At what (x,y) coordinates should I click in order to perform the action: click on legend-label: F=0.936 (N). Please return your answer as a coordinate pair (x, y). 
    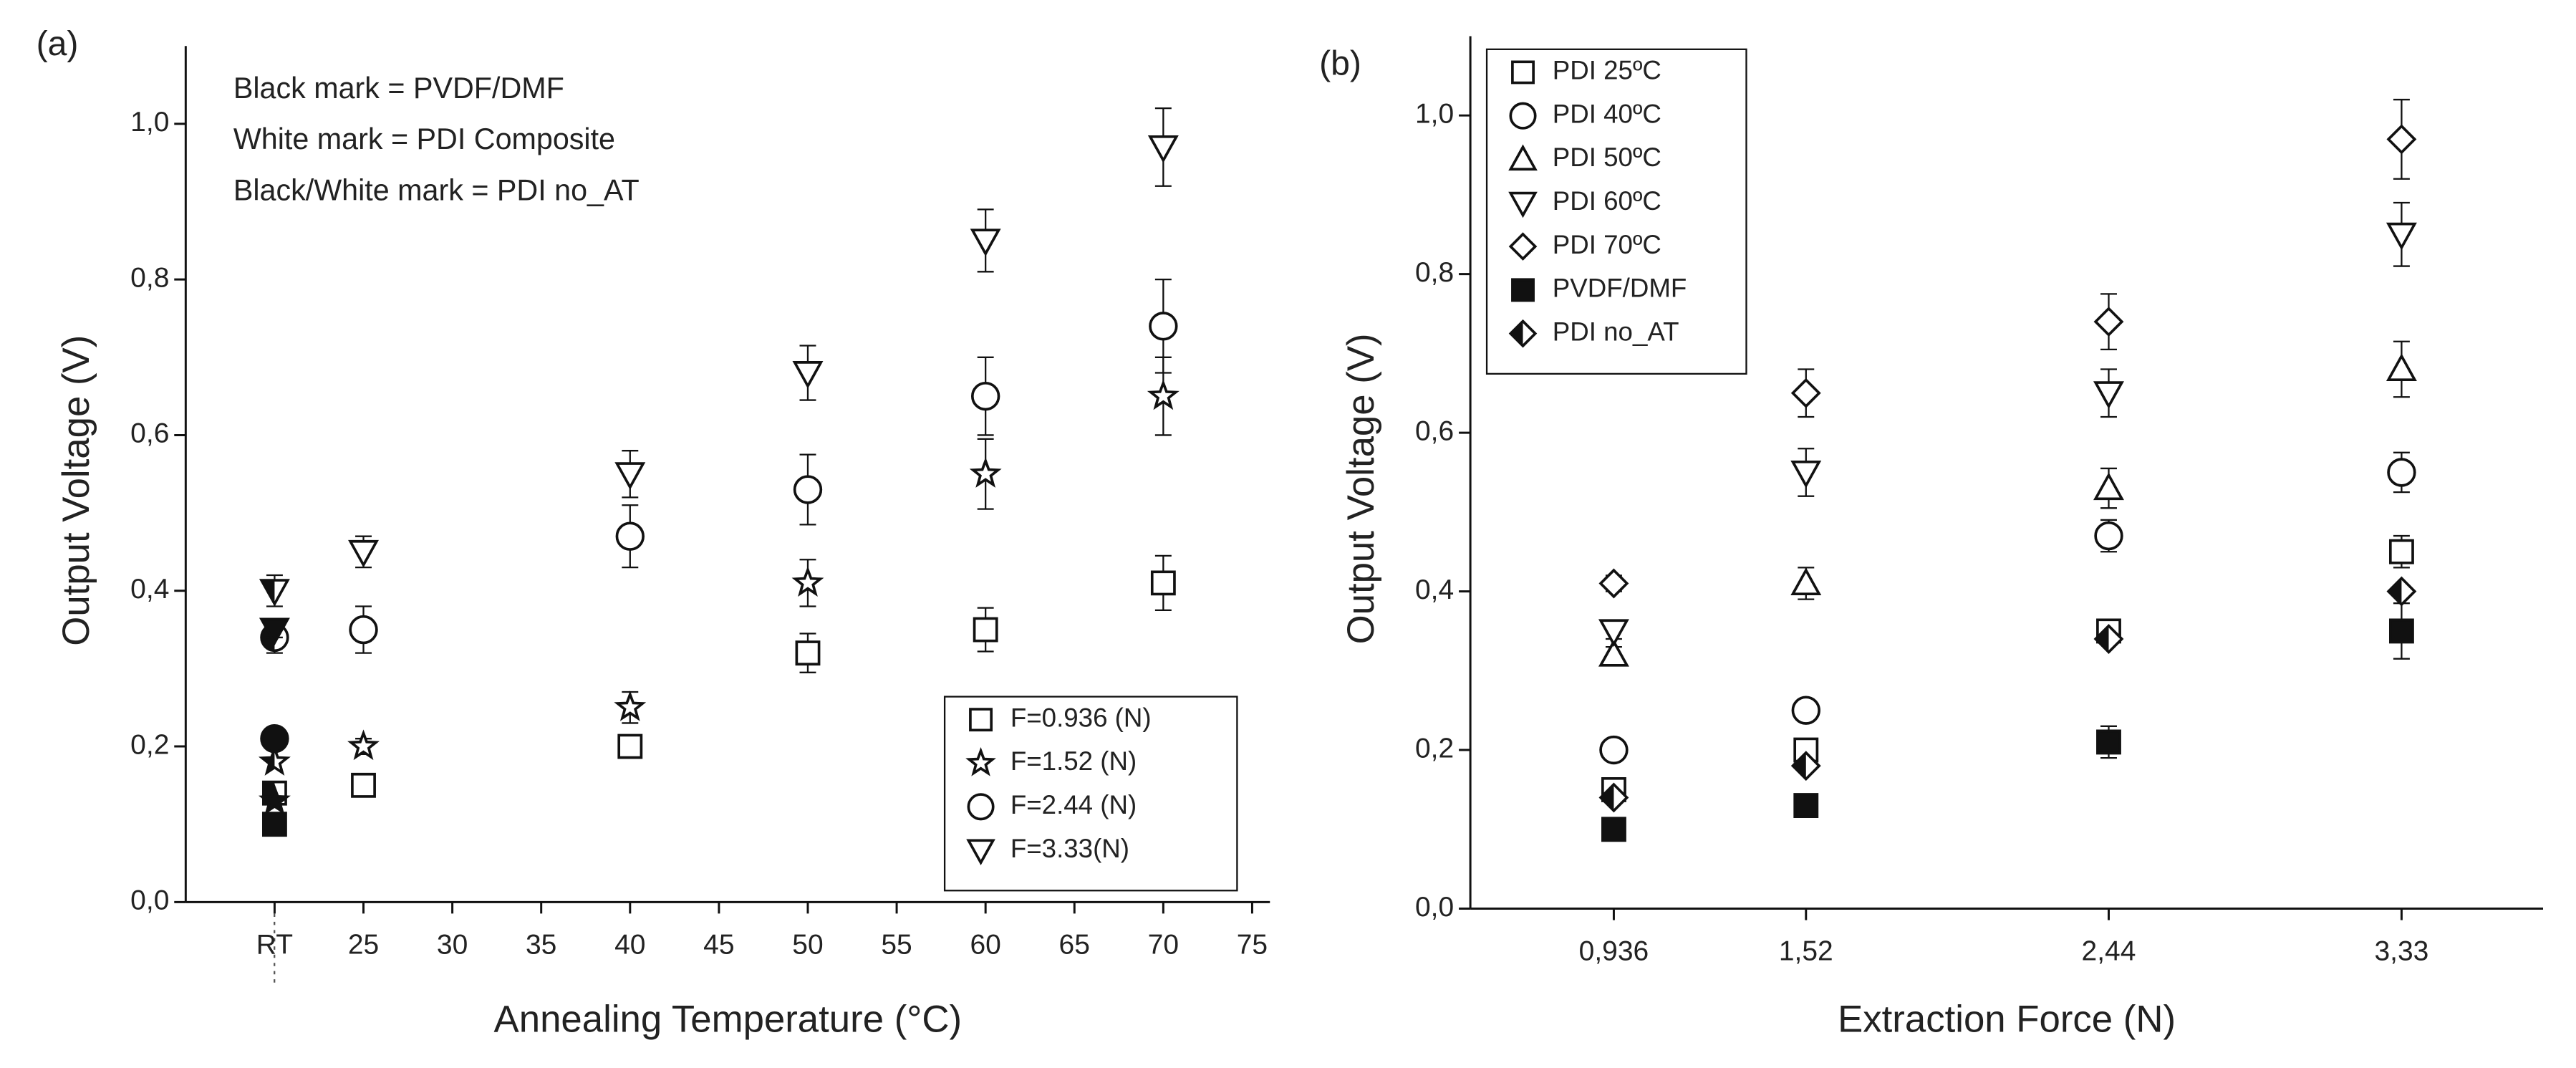
    Looking at the image, I should click on (1081, 717).